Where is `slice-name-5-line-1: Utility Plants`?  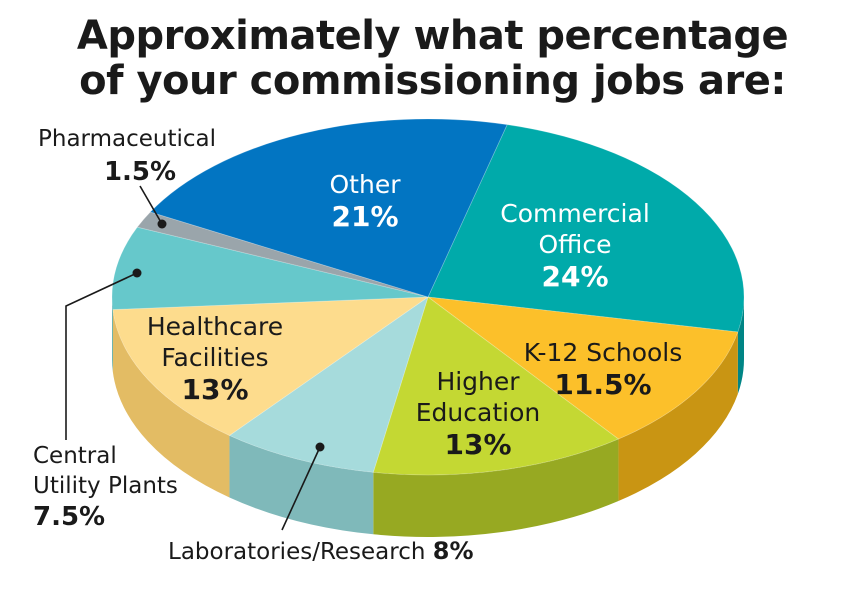
slice-name-5-line-1: Utility Plants is located at coordinates (105, 486).